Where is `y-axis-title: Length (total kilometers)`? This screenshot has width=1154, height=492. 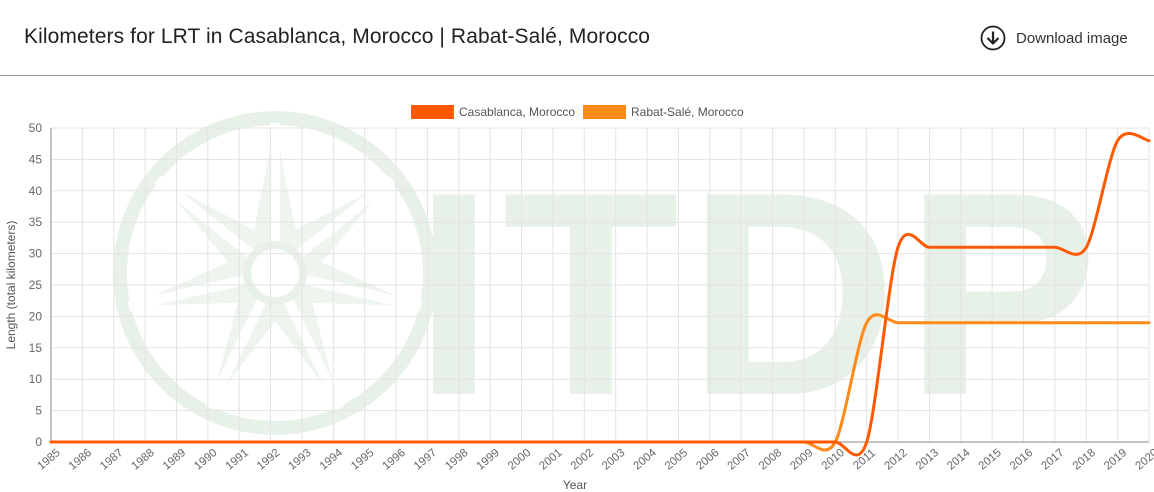
y-axis-title: Length (total kilometers) is located at coordinates (11, 285).